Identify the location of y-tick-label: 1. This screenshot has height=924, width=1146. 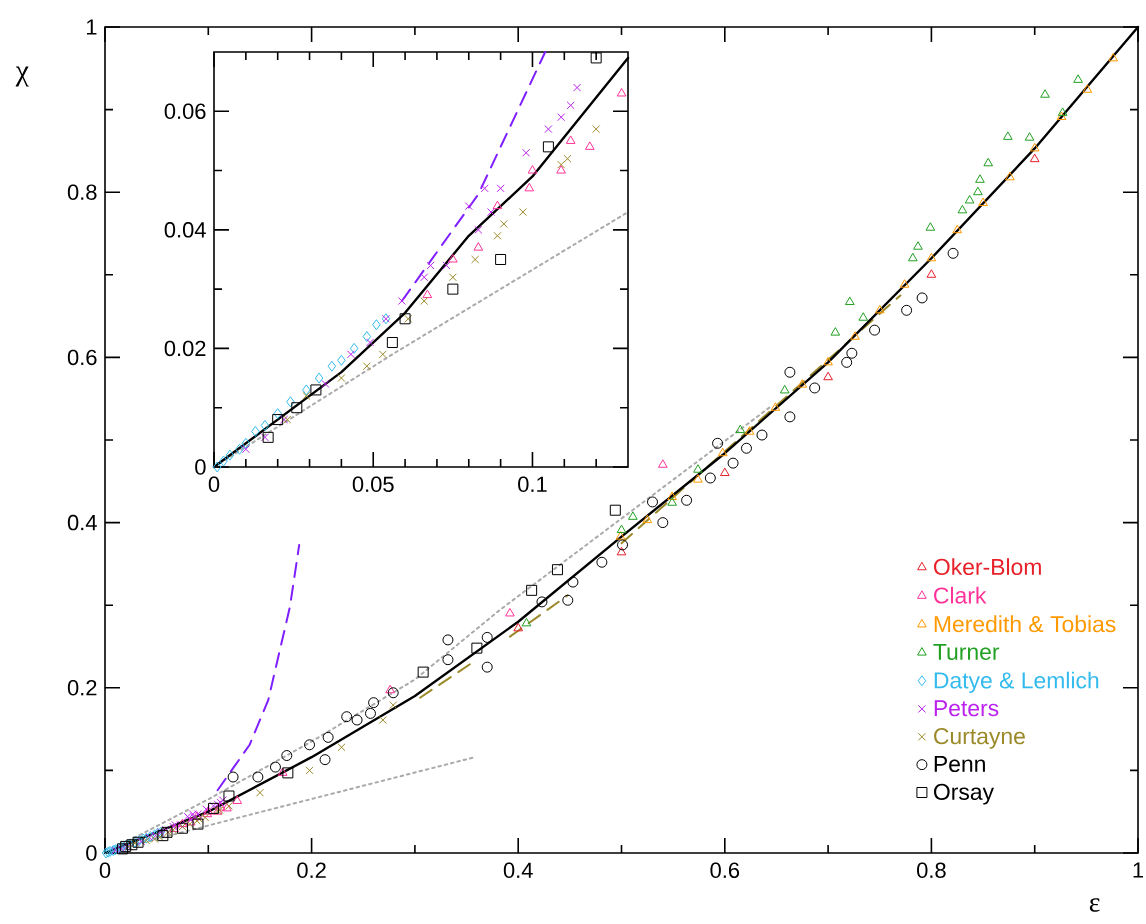
(91, 27).